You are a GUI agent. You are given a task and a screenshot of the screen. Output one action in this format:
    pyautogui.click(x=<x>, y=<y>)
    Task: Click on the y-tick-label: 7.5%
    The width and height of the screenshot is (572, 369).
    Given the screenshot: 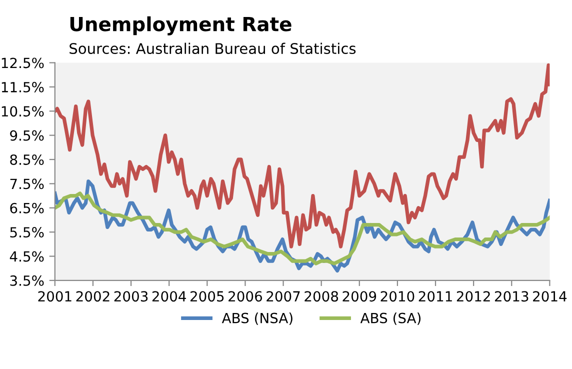 What is the action you would take?
    pyautogui.click(x=27, y=184)
    